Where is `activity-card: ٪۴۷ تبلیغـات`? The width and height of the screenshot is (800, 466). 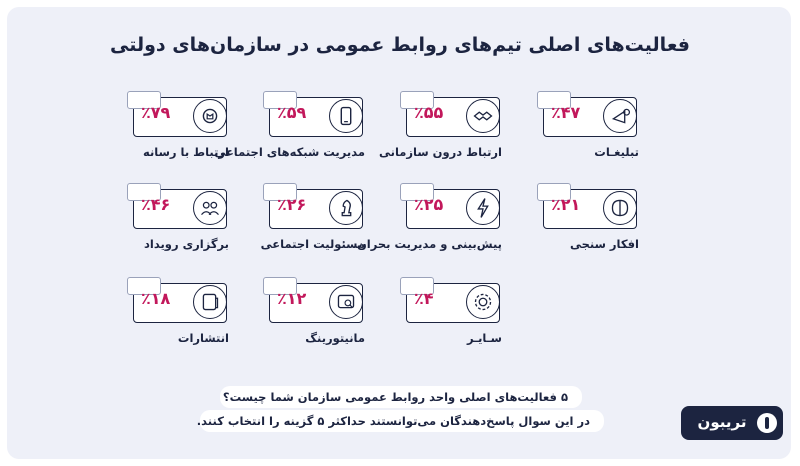
activity-card: ٪۴۷ تبلیغـات is located at coordinates (588, 125).